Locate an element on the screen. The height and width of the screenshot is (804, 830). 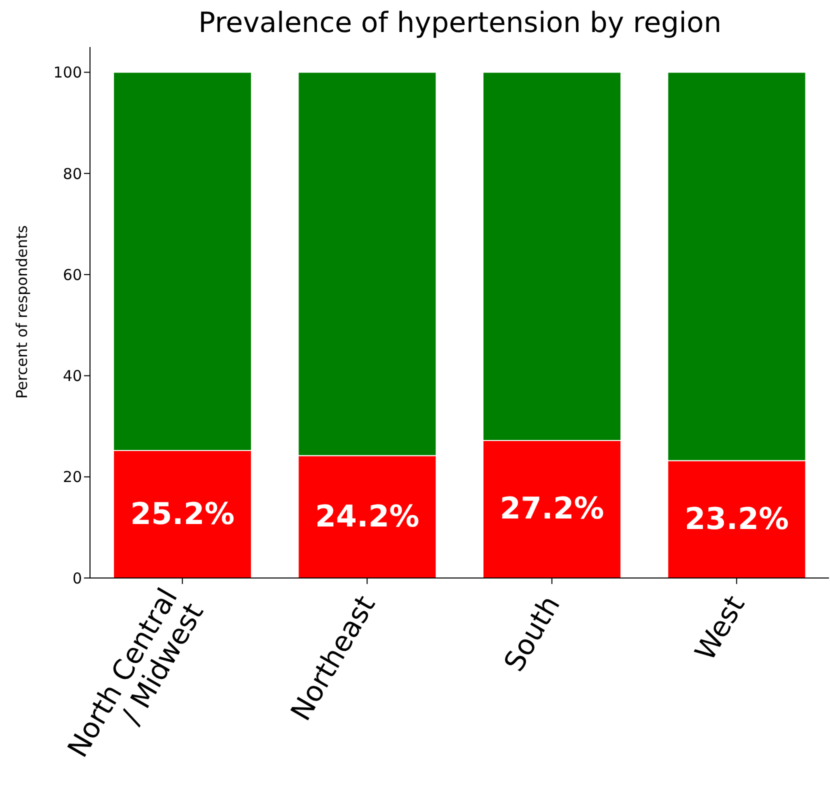
data-label: 25.2% is located at coordinates (182, 514).